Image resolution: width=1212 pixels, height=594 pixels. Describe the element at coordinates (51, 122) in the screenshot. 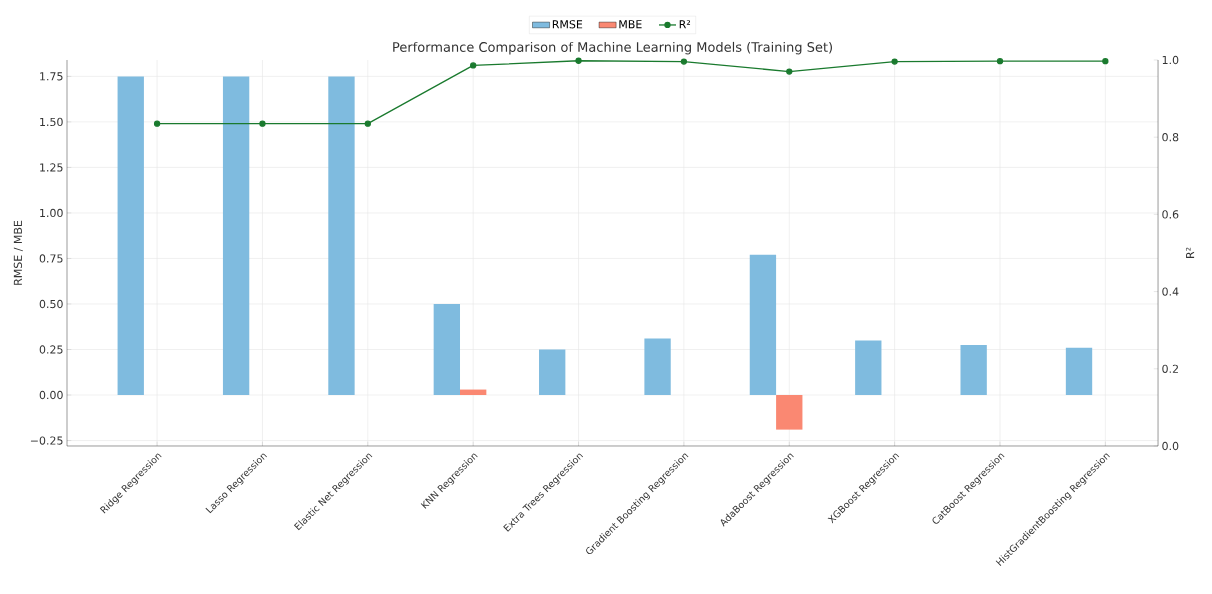

I see `y-tick-label: 1.50` at that location.